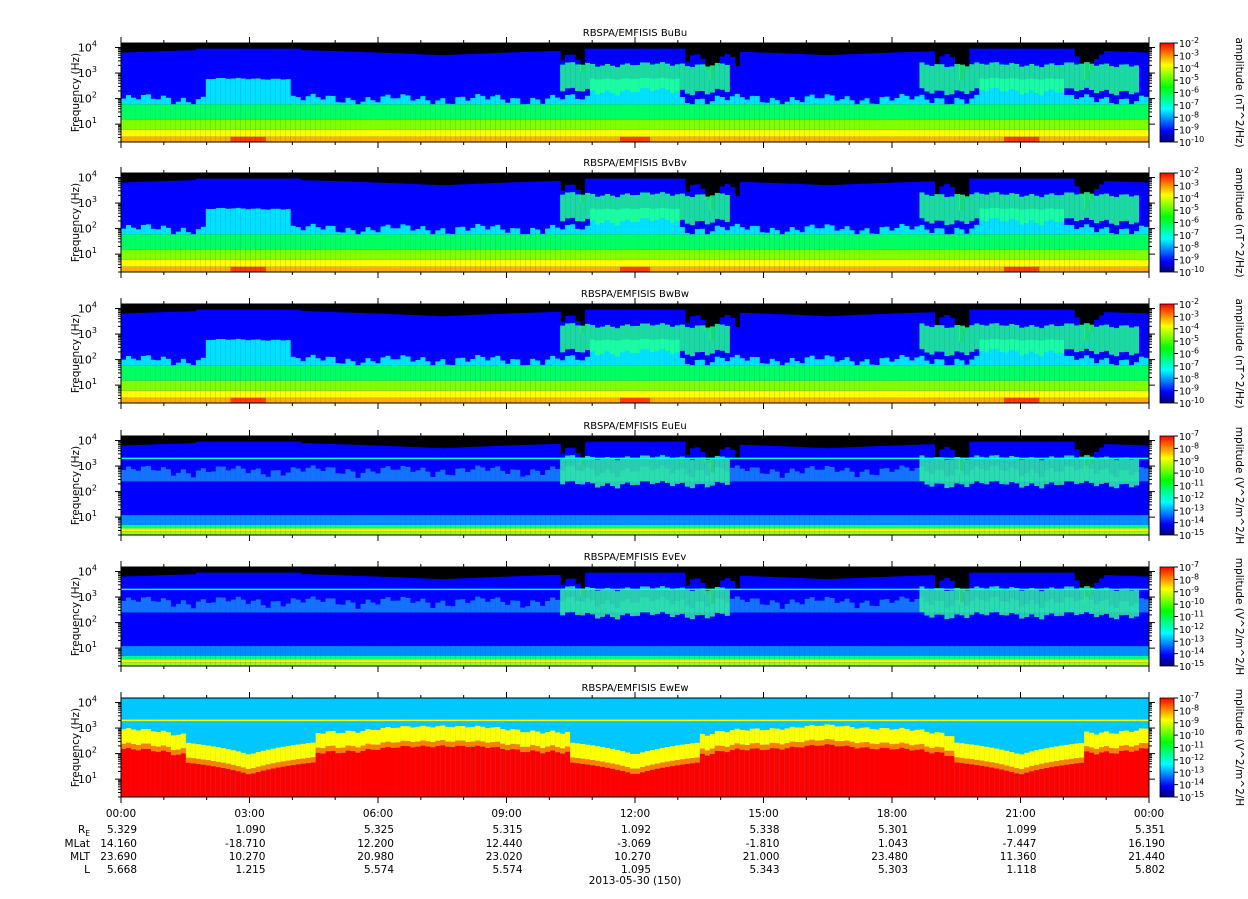 The width and height of the screenshot is (1248, 899). Describe the element at coordinates (635, 294) in the screenshot. I see `panel-title: RBSPA/EMFISIS BwBw` at that location.